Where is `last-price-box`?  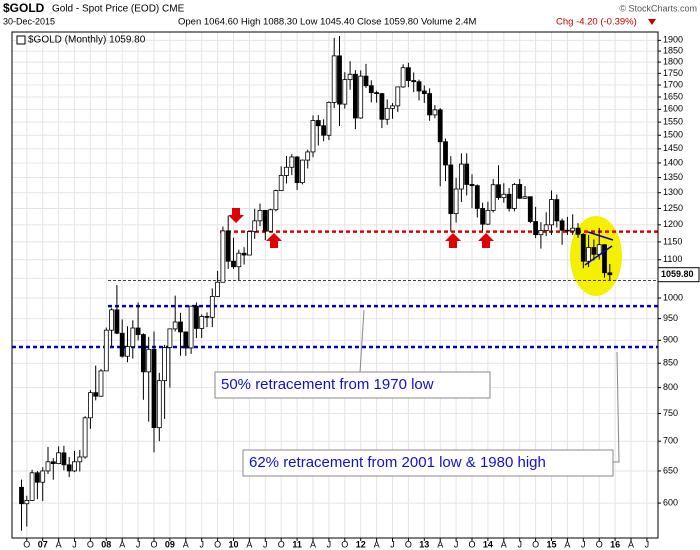 last-price-box is located at coordinates (678, 275).